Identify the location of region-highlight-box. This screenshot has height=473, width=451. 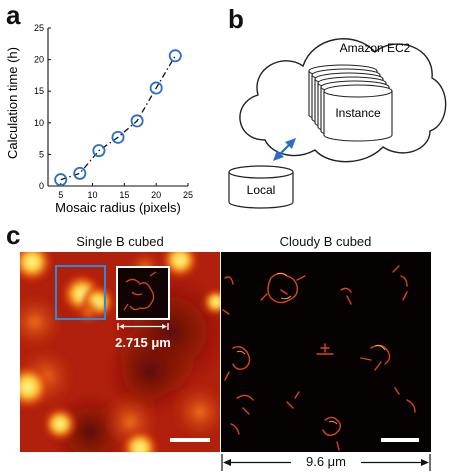
(80, 292).